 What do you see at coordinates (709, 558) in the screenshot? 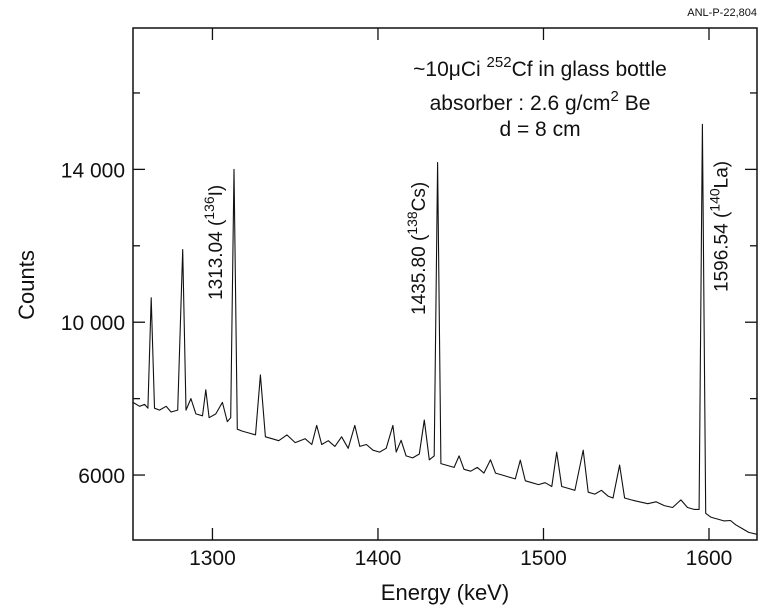
I see `x-tick-label: 1600` at bounding box center [709, 558].